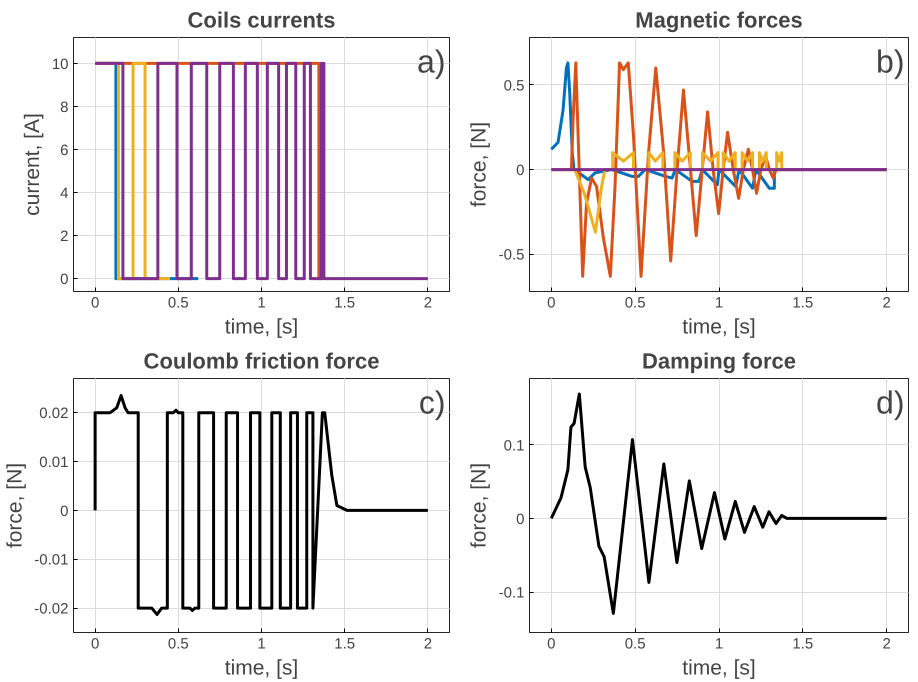 The height and width of the screenshot is (682, 918). I want to click on chart-title: Damping force, so click(719, 361).